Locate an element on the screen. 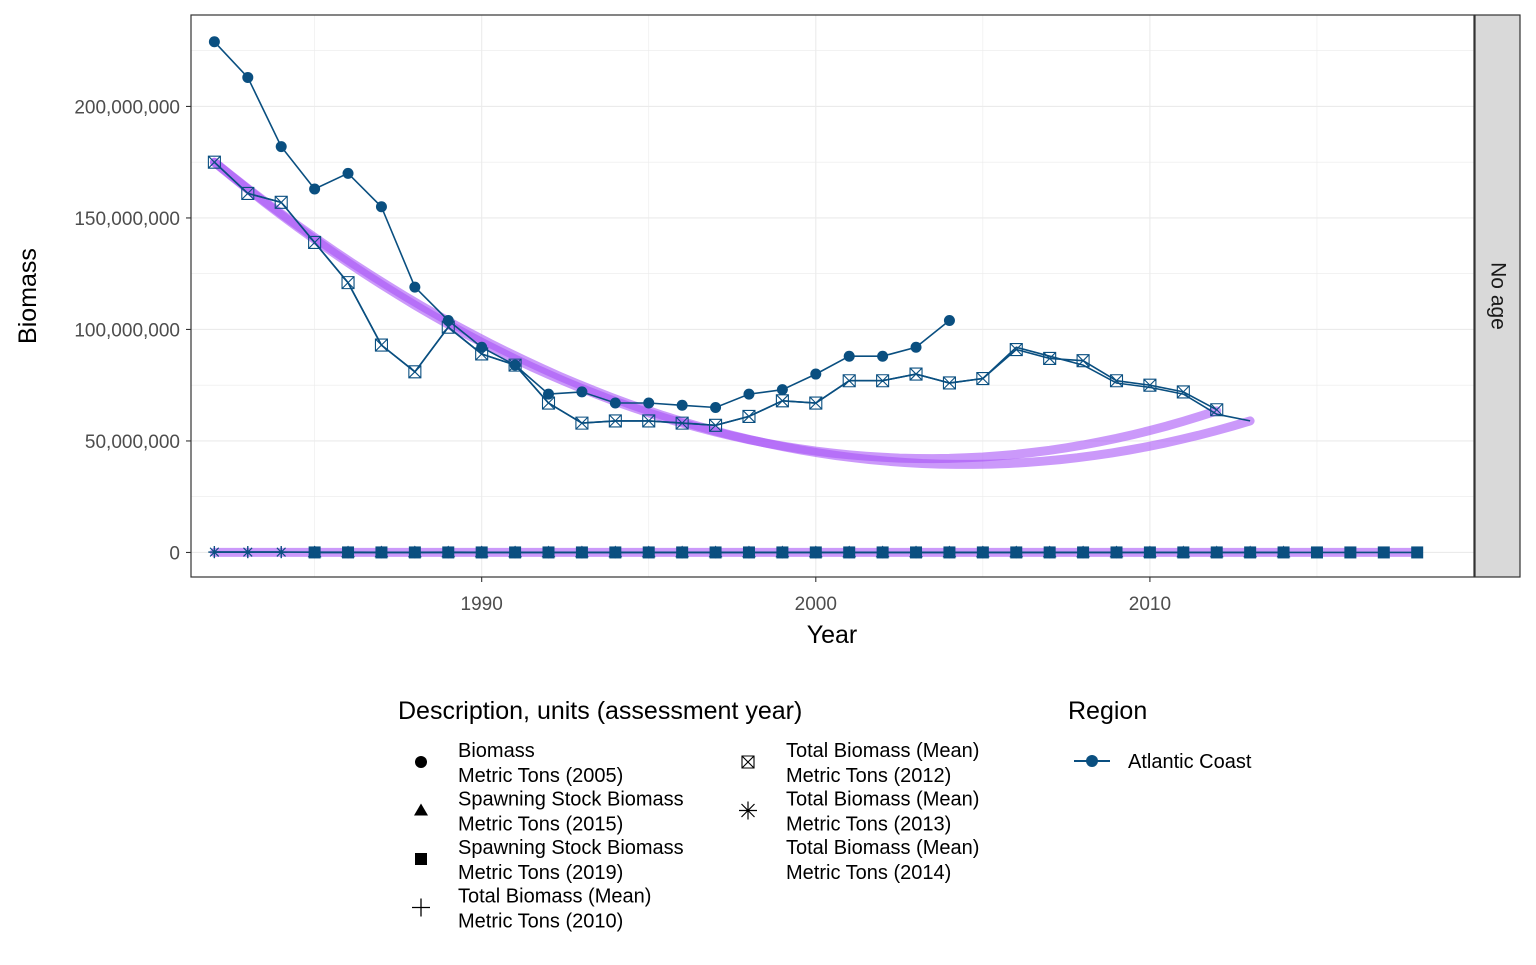 The width and height of the screenshot is (1536, 965). y-axis-title: Biomass is located at coordinates (28, 296).